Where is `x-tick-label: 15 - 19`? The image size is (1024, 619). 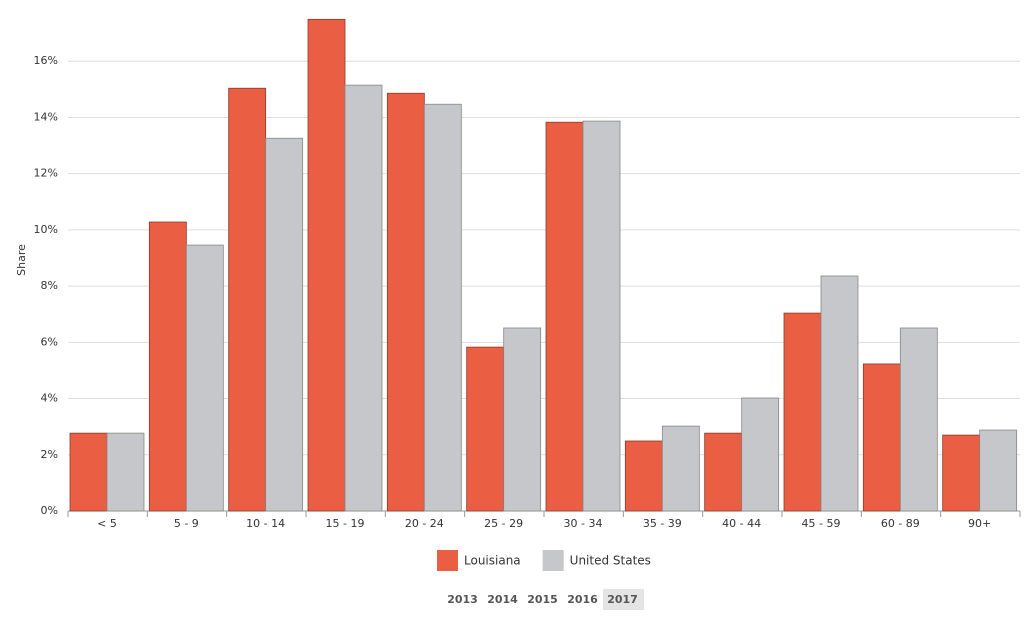 x-tick-label: 15 - 19 is located at coordinates (345, 523).